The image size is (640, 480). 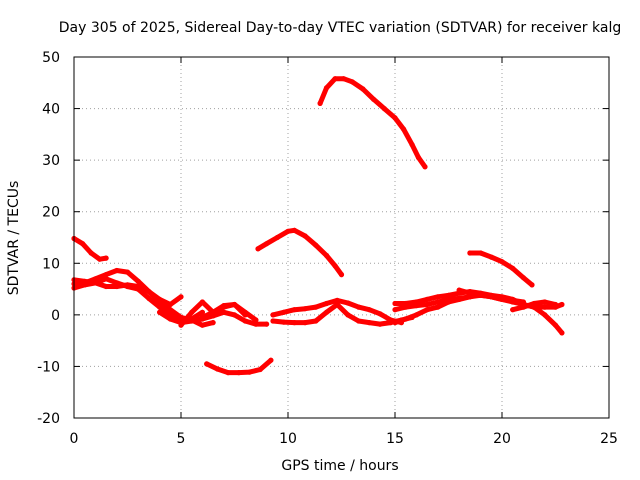 What do you see at coordinates (609, 439) in the screenshot?
I see `x-tick-label: 25` at bounding box center [609, 439].